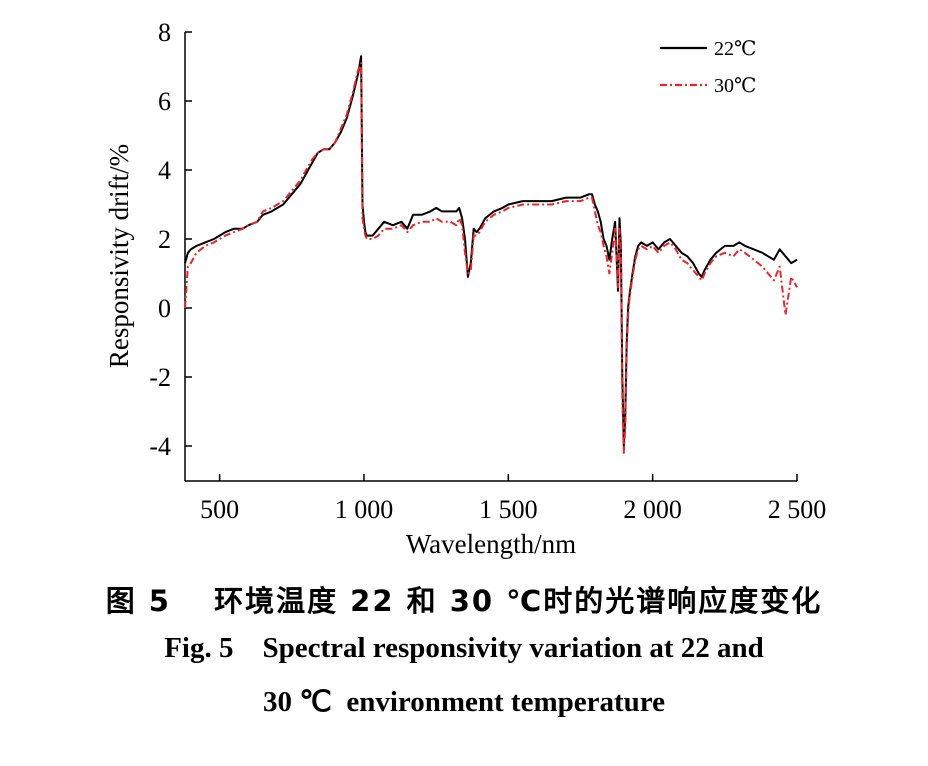 The image size is (928, 766). Describe the element at coordinates (164, 32) in the screenshot. I see `y-tick-label: 8` at that location.